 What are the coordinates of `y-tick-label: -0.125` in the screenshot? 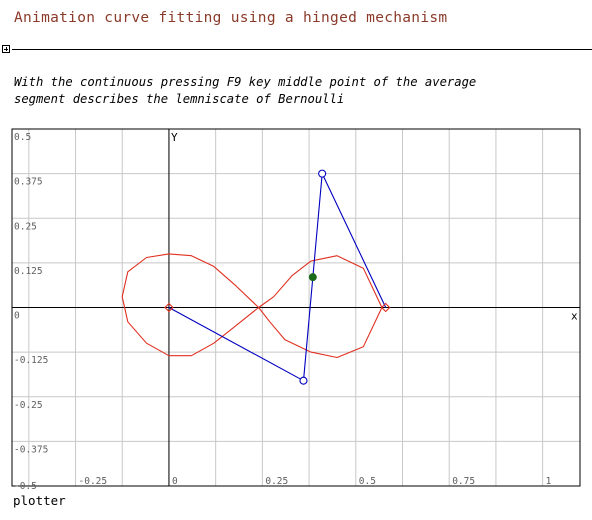 It's located at (31, 360).